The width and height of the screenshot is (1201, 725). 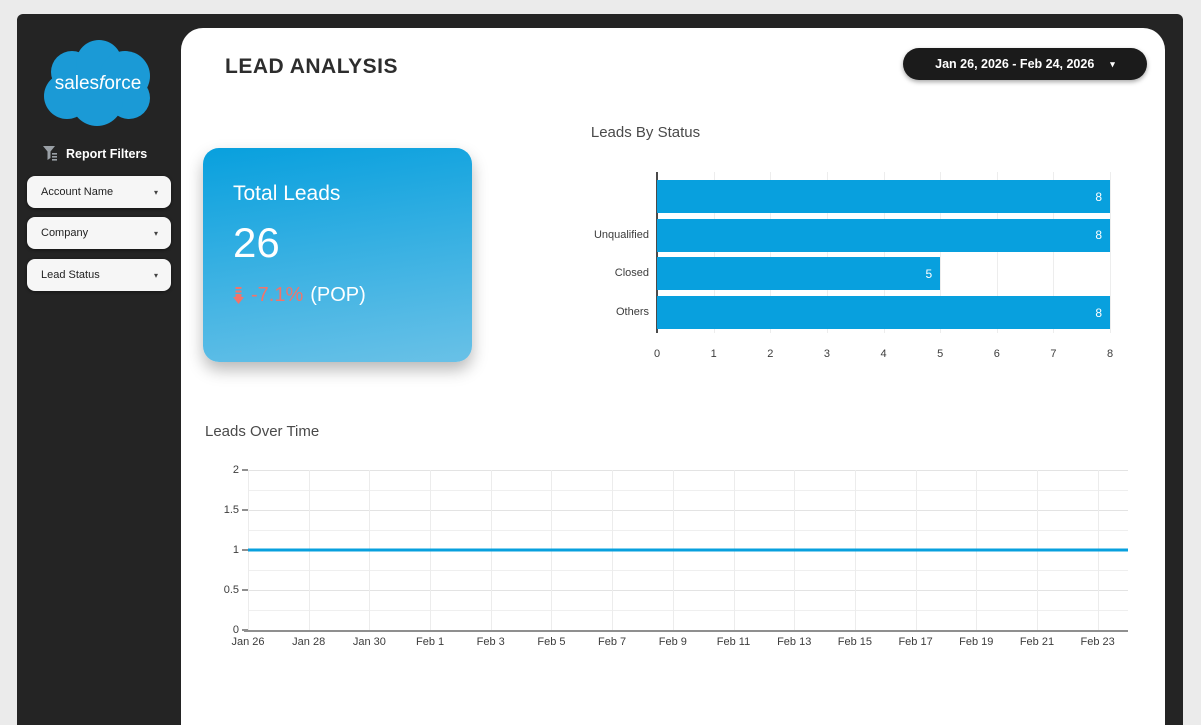 I want to click on x-tick-label: Feb 3, so click(x=490, y=642).